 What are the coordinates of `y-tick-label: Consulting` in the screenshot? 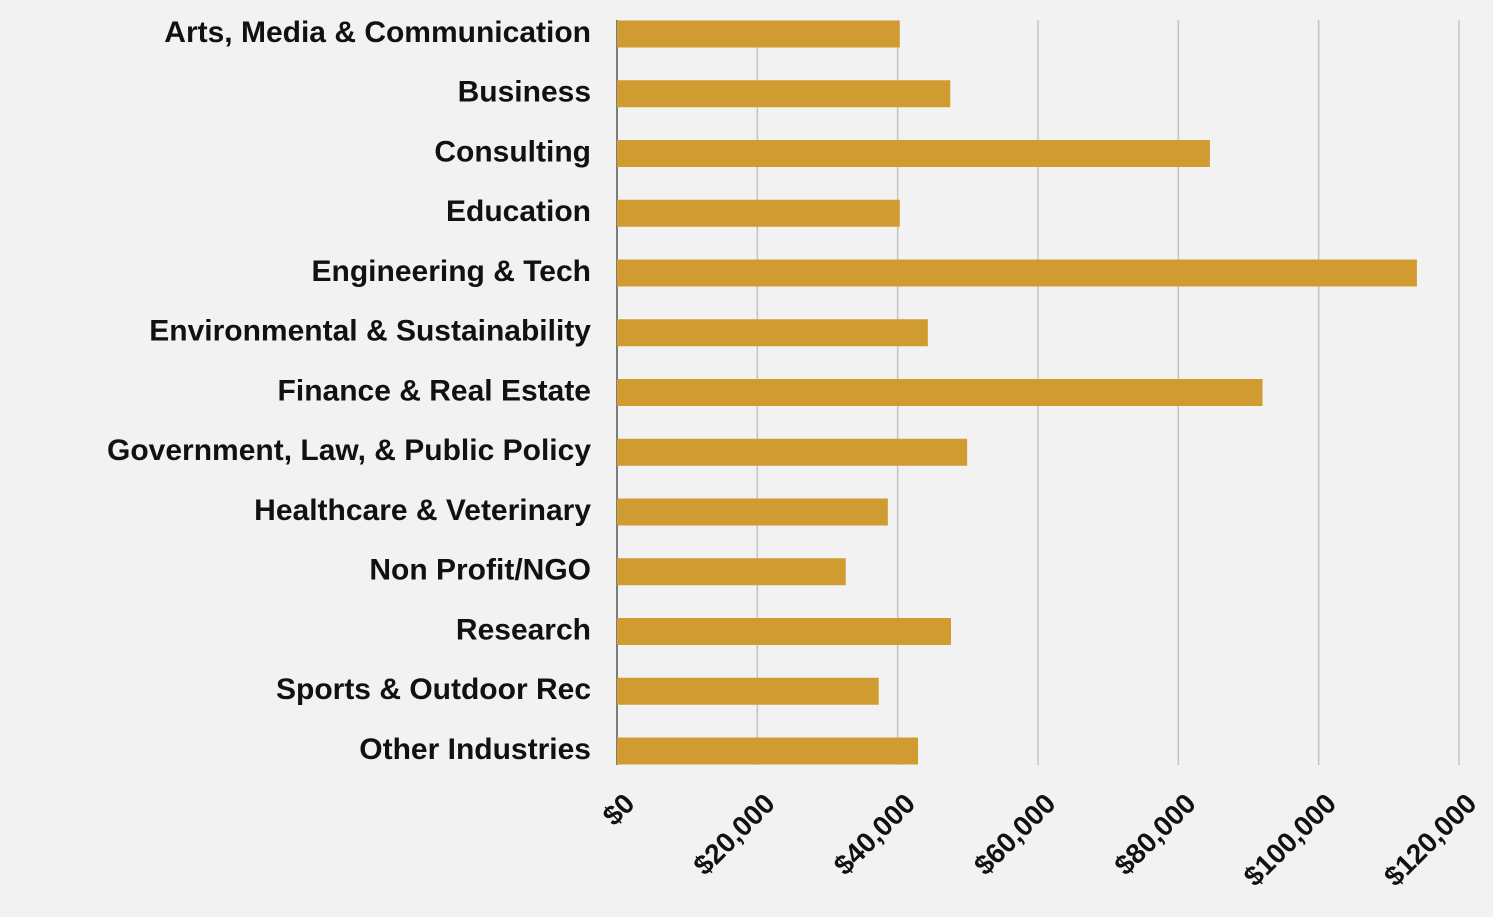 It's located at (512, 151).